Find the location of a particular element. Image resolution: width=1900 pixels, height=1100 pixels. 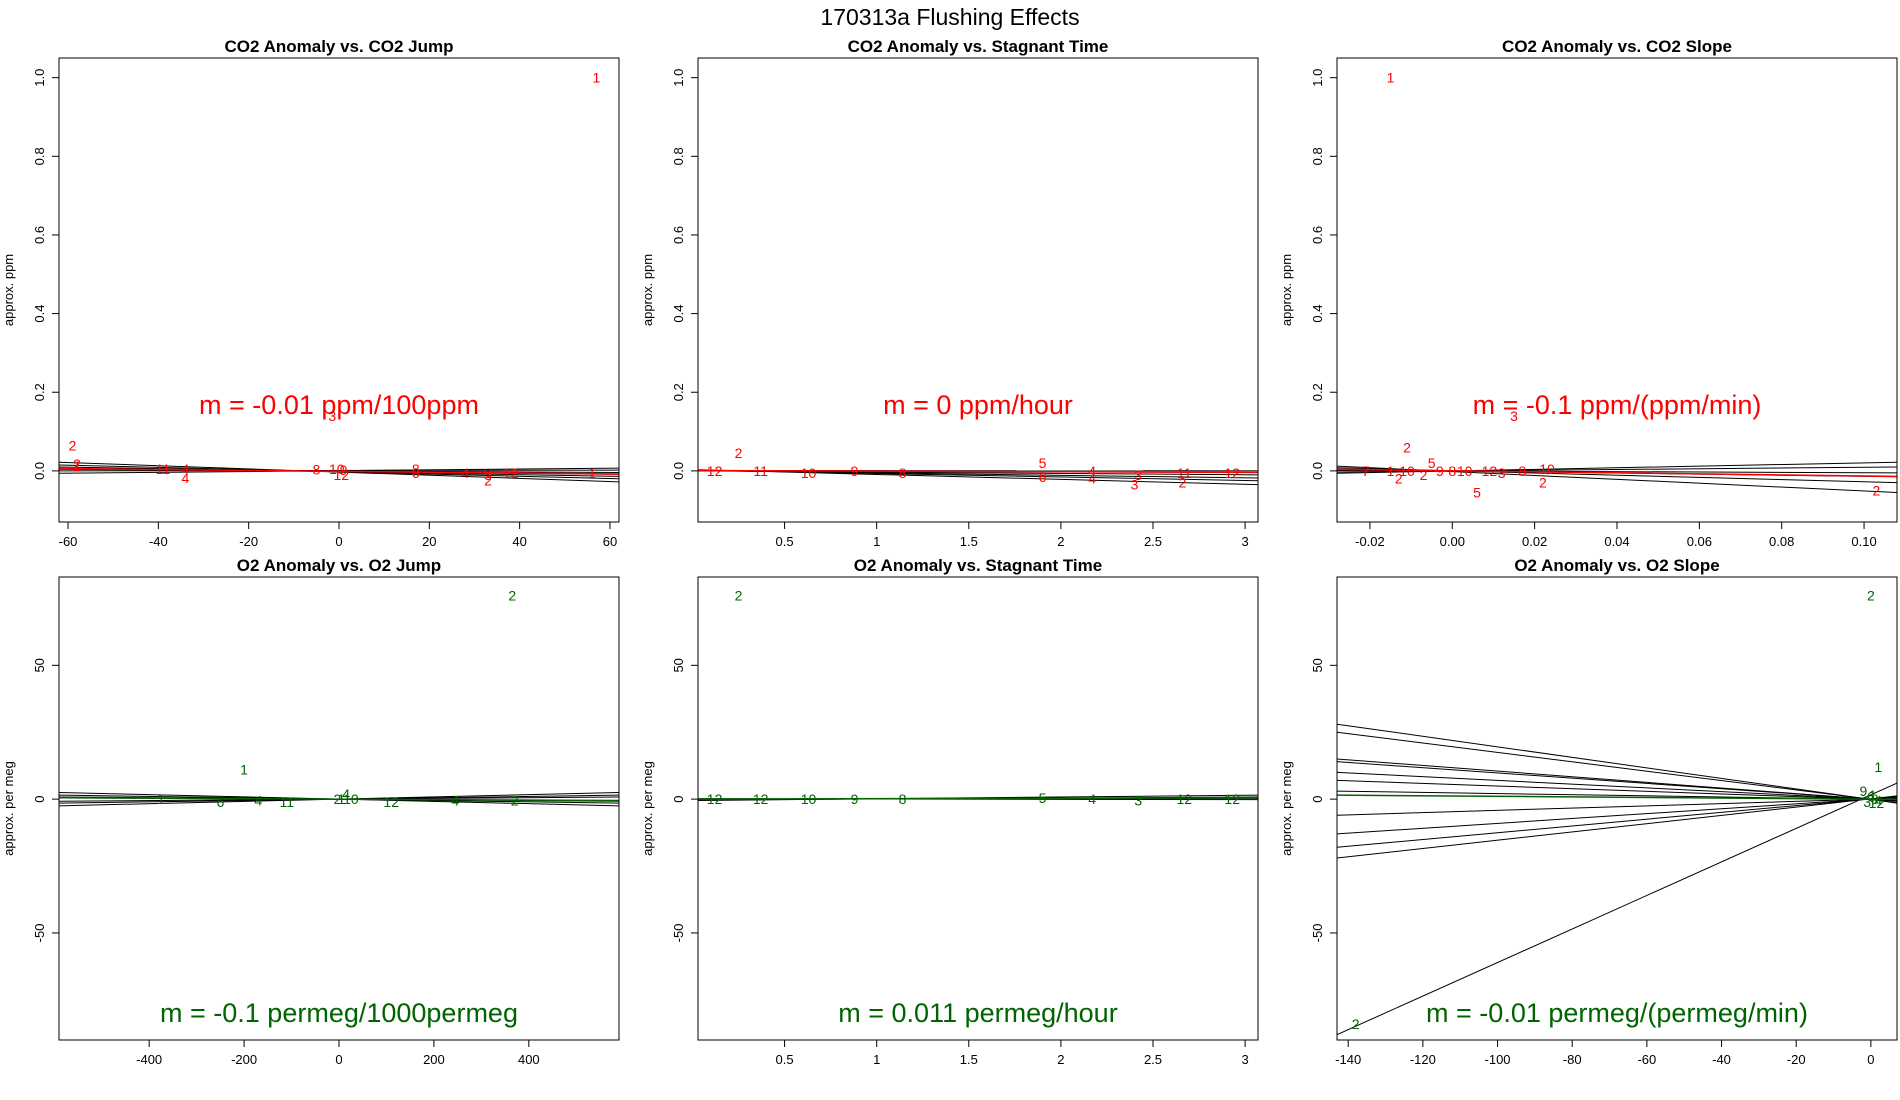

slope-annotation: m = -0.01 ppm/100ppm is located at coordinates (339, 405).